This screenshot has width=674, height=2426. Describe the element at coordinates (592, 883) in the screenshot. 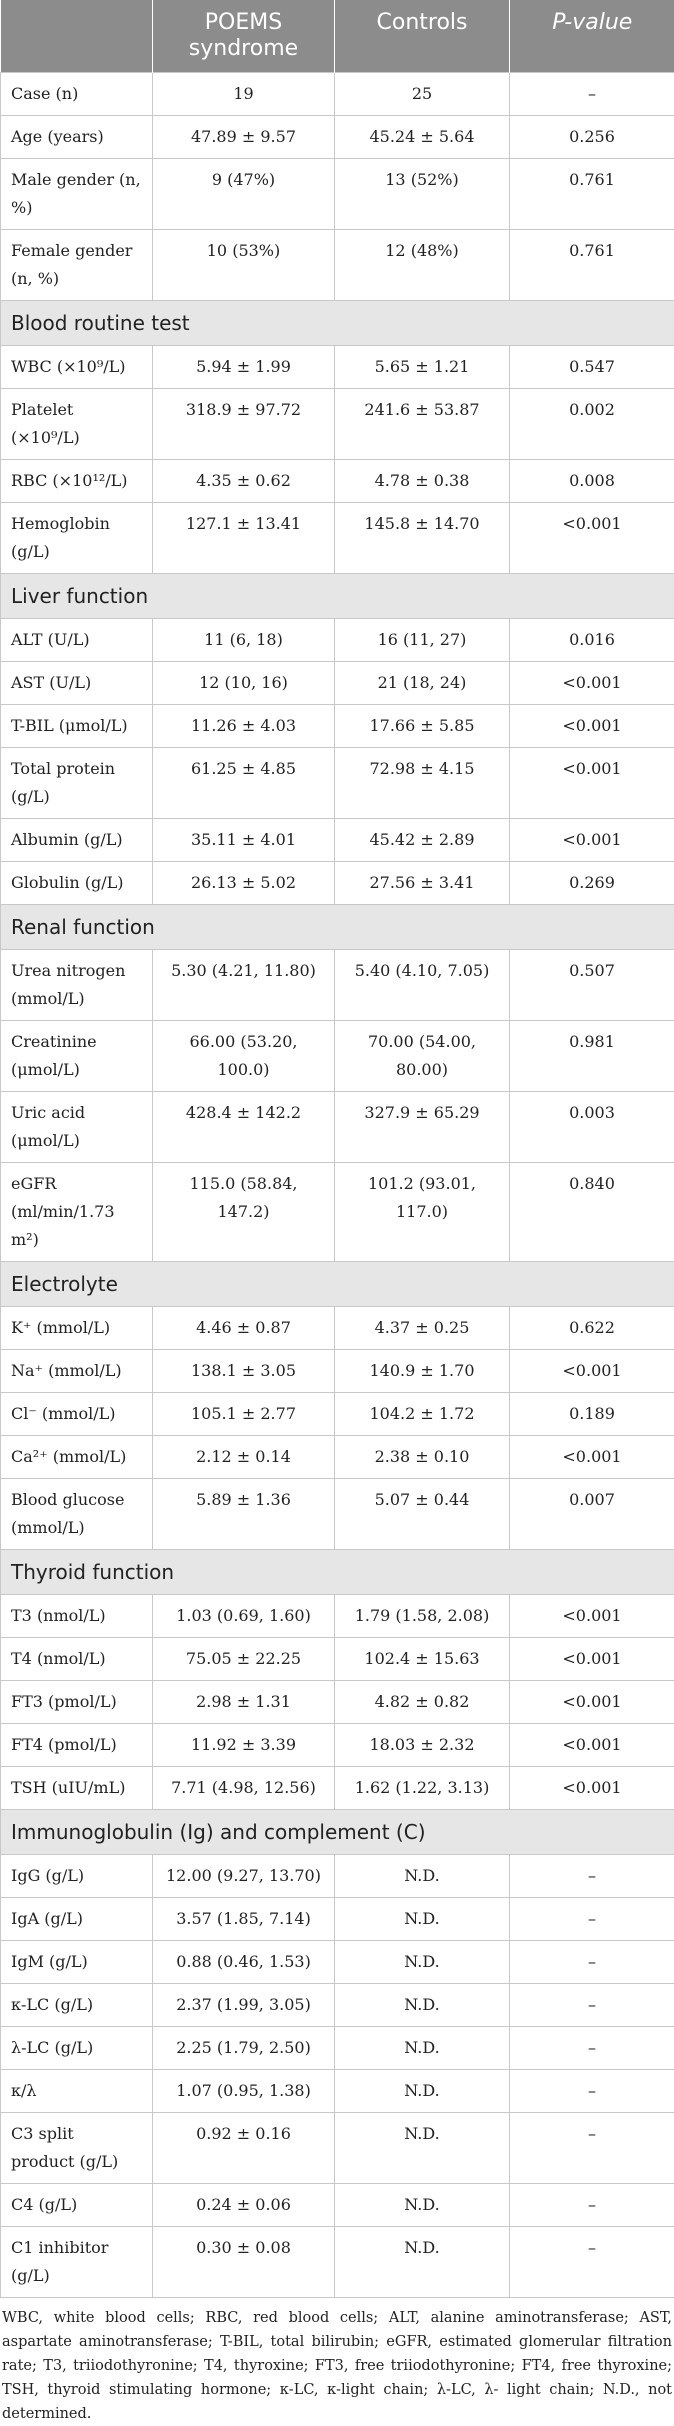

I see `cell-p-value: 0.269` at that location.